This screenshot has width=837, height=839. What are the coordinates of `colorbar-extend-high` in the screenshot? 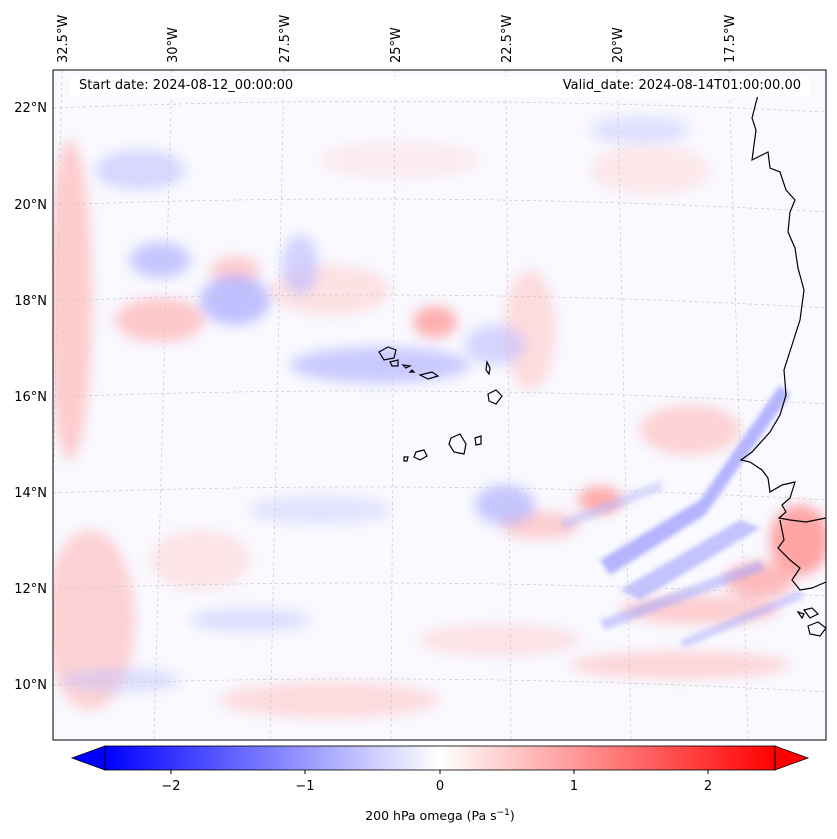 It's located at (792, 758).